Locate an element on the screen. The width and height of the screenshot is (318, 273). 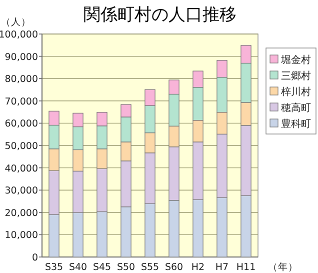
x-tick-label: S35 is located at coordinates (54, 267).